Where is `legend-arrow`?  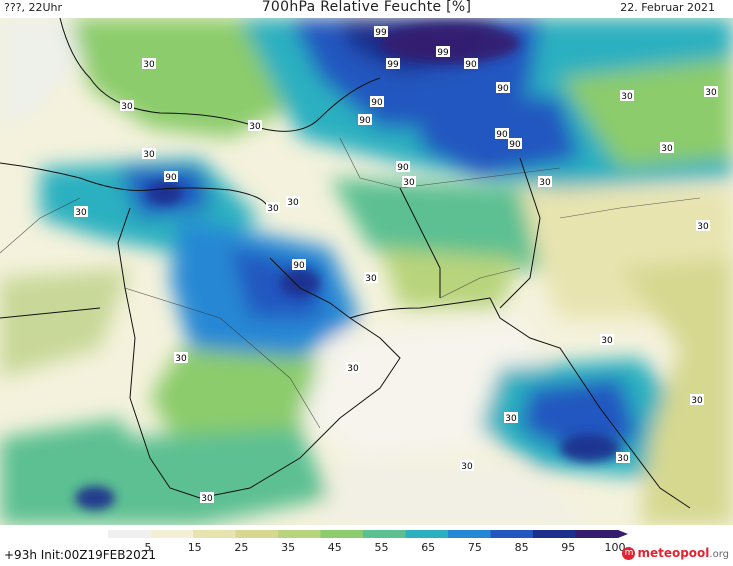
legend-arrow is located at coordinates (623, 534).